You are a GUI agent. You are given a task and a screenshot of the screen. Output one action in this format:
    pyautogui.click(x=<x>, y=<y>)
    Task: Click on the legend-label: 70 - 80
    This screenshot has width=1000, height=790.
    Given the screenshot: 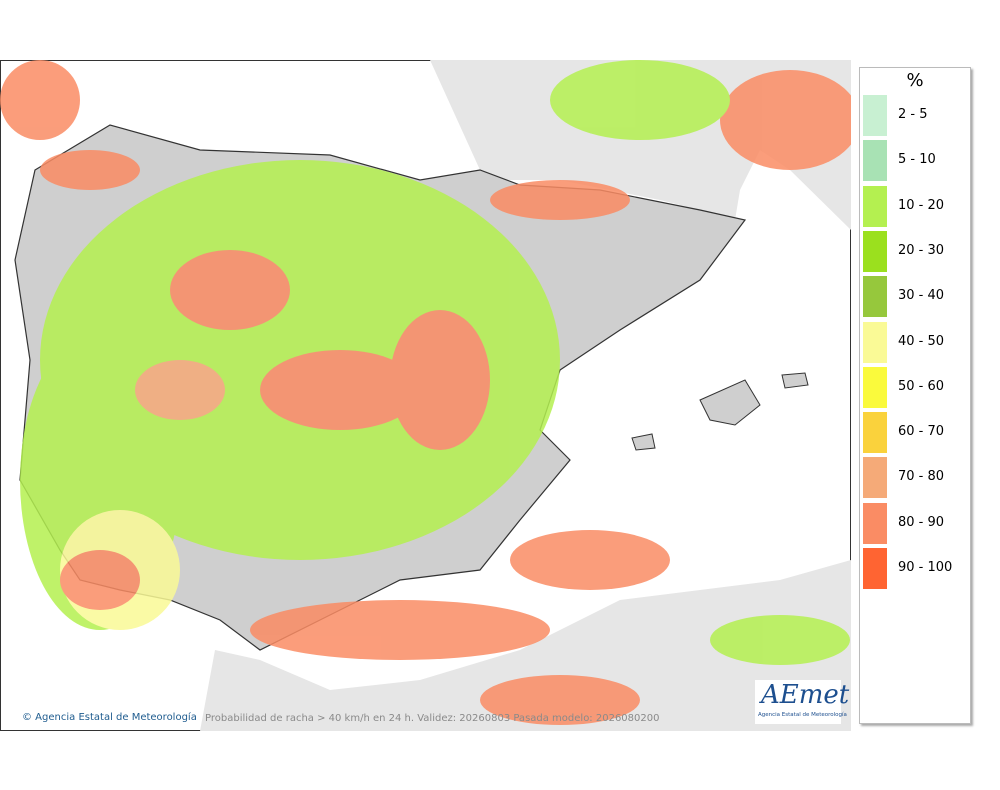 What is the action you would take?
    pyautogui.click(x=921, y=477)
    